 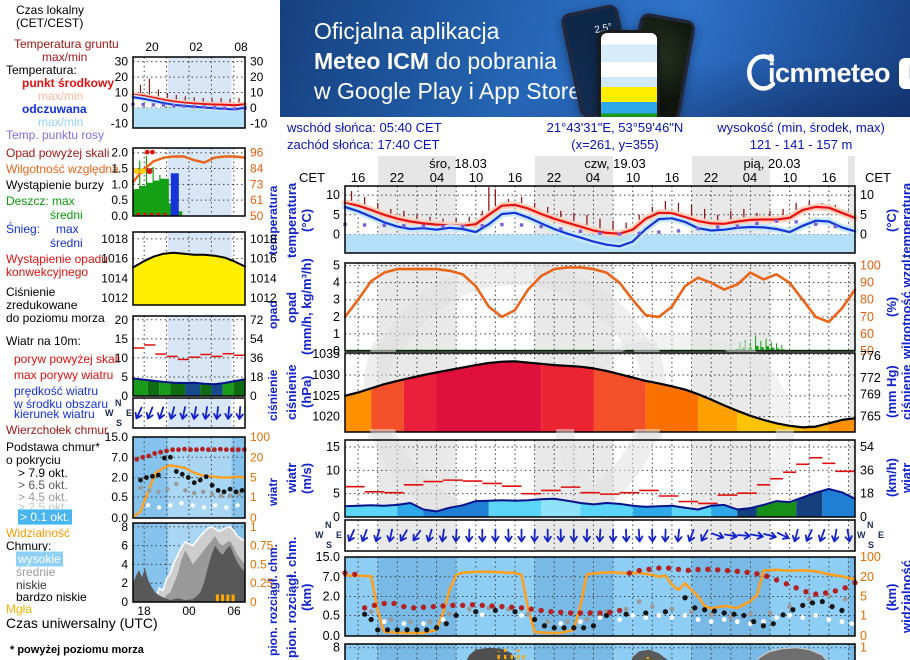 I want to click on mini-bottom-tick: 18, so click(x=144, y=611).